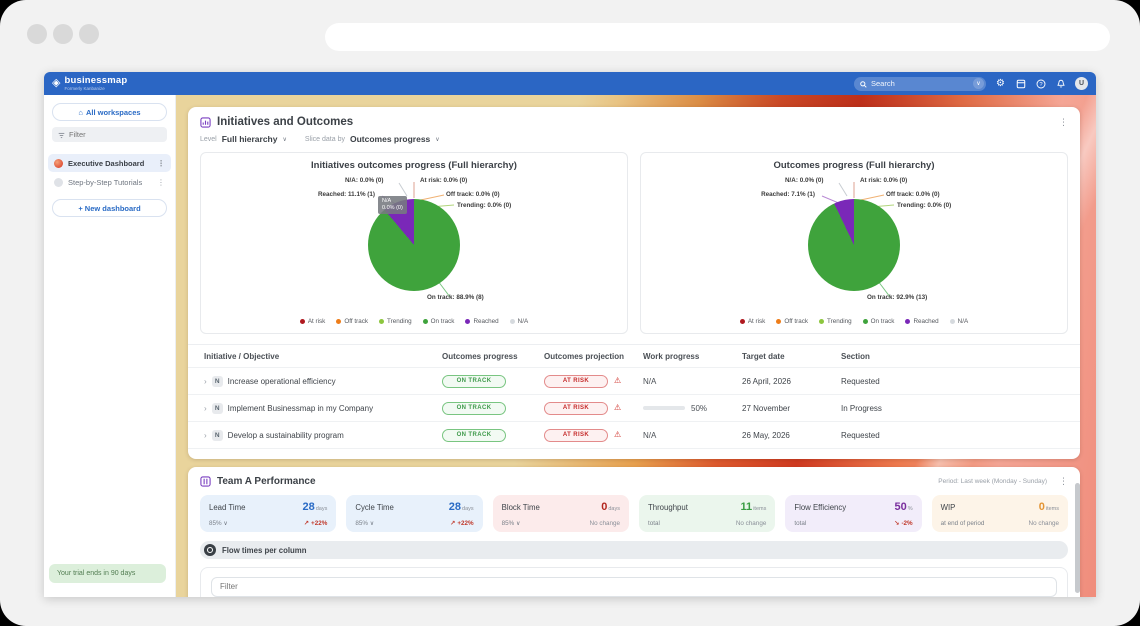 The image size is (1140, 626). What do you see at coordinates (1077, 538) in the screenshot?
I see `scrollbar-thumb` at bounding box center [1077, 538].